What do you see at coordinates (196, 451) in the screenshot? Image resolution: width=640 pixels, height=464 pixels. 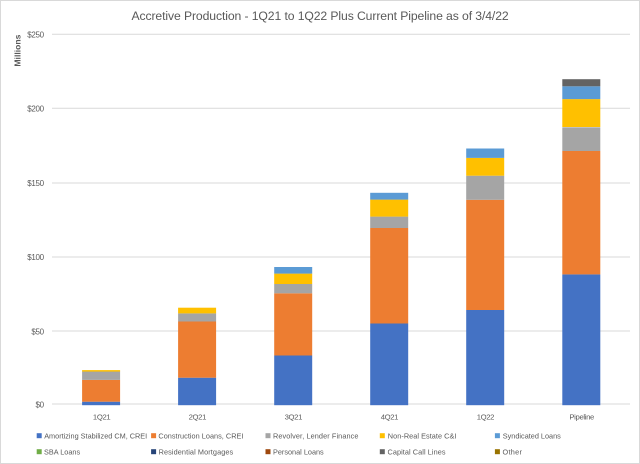 I see `svg-text: Residential Mortgages` at bounding box center [196, 451].